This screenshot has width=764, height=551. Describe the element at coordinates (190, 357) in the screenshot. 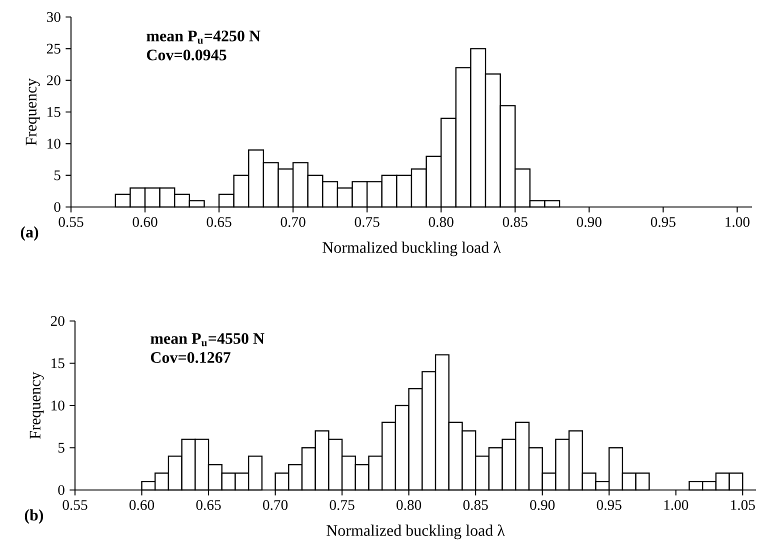

I see `annotation: Cov=0.1267` at that location.